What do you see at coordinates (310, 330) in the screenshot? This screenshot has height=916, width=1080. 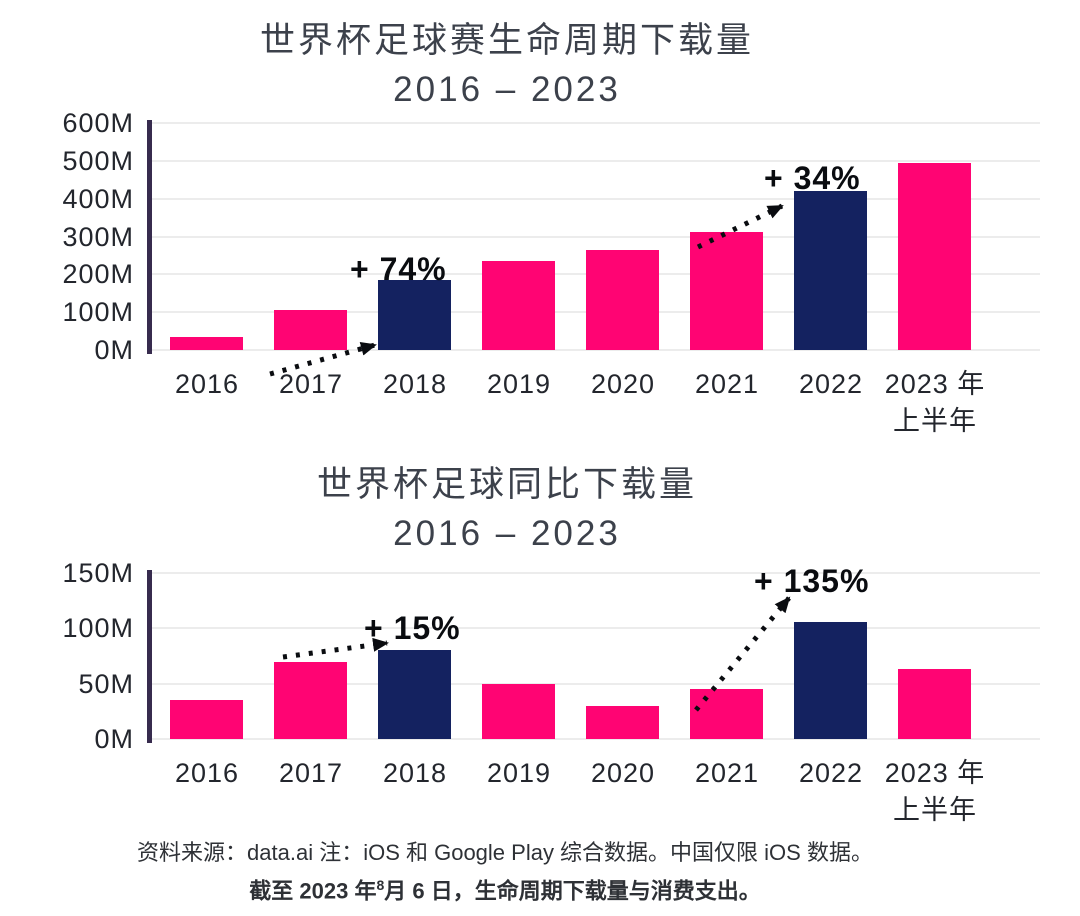 I see `bar-2017-107M` at bounding box center [310, 330].